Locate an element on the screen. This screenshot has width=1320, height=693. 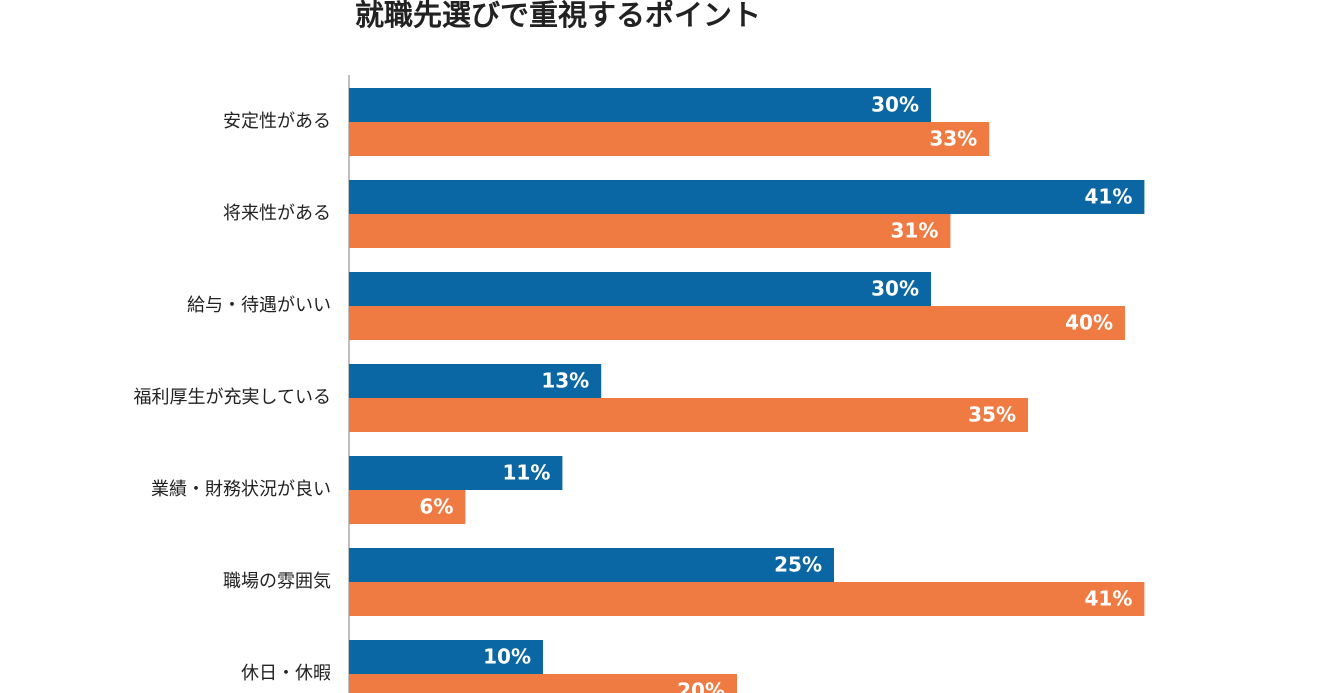
category-label: 福利厚生が充実している is located at coordinates (232, 397).